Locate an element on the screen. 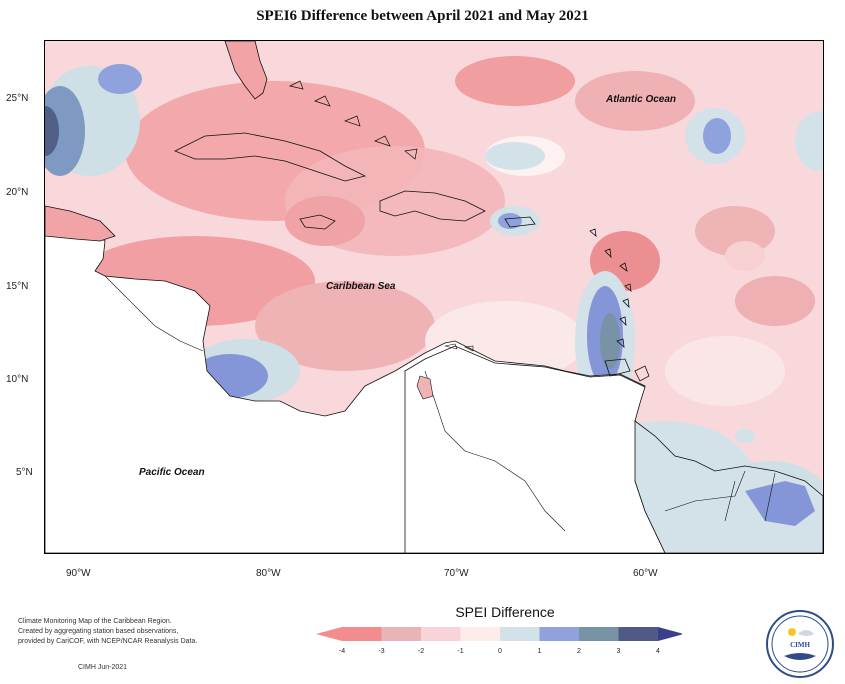 Image resolution: width=845 pixels, height=684 pixels. legend-arrow-left is located at coordinates (329, 634).